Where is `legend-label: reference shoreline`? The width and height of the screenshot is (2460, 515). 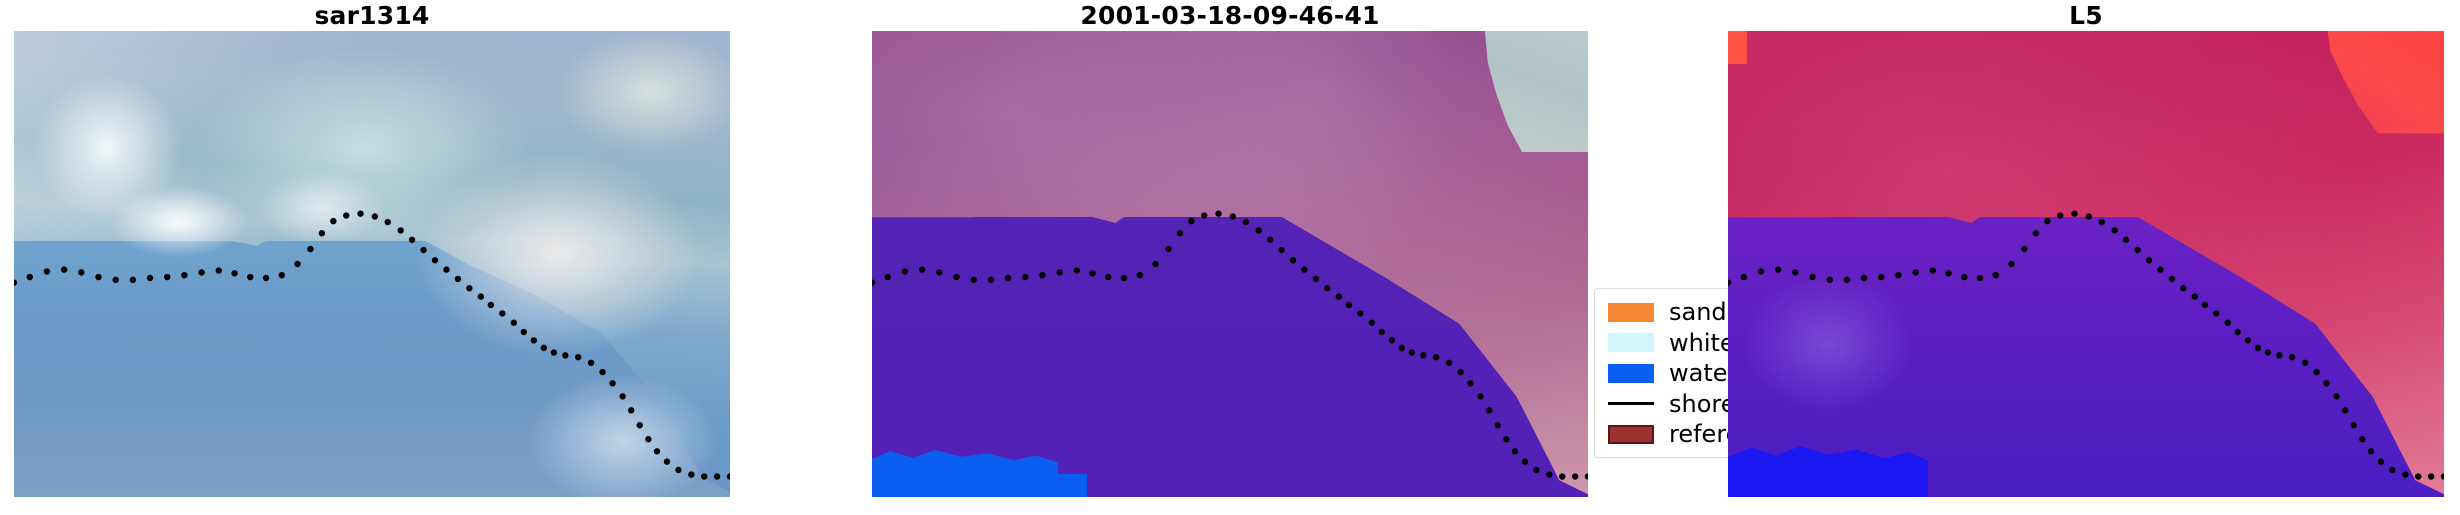
legend-label: reference shoreline is located at coordinates (1726, 434).